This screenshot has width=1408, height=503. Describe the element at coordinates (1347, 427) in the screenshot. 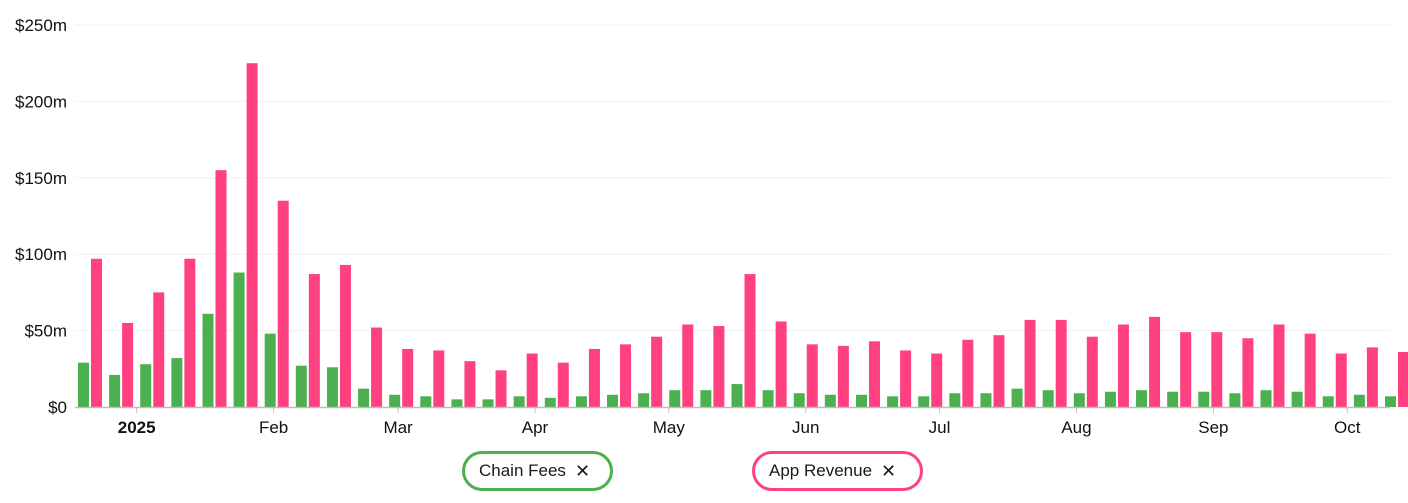

I see `x-tick-label: Oct` at that location.